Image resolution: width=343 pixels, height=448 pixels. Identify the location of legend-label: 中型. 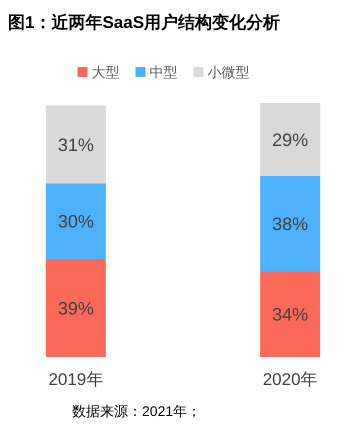
(164, 72).